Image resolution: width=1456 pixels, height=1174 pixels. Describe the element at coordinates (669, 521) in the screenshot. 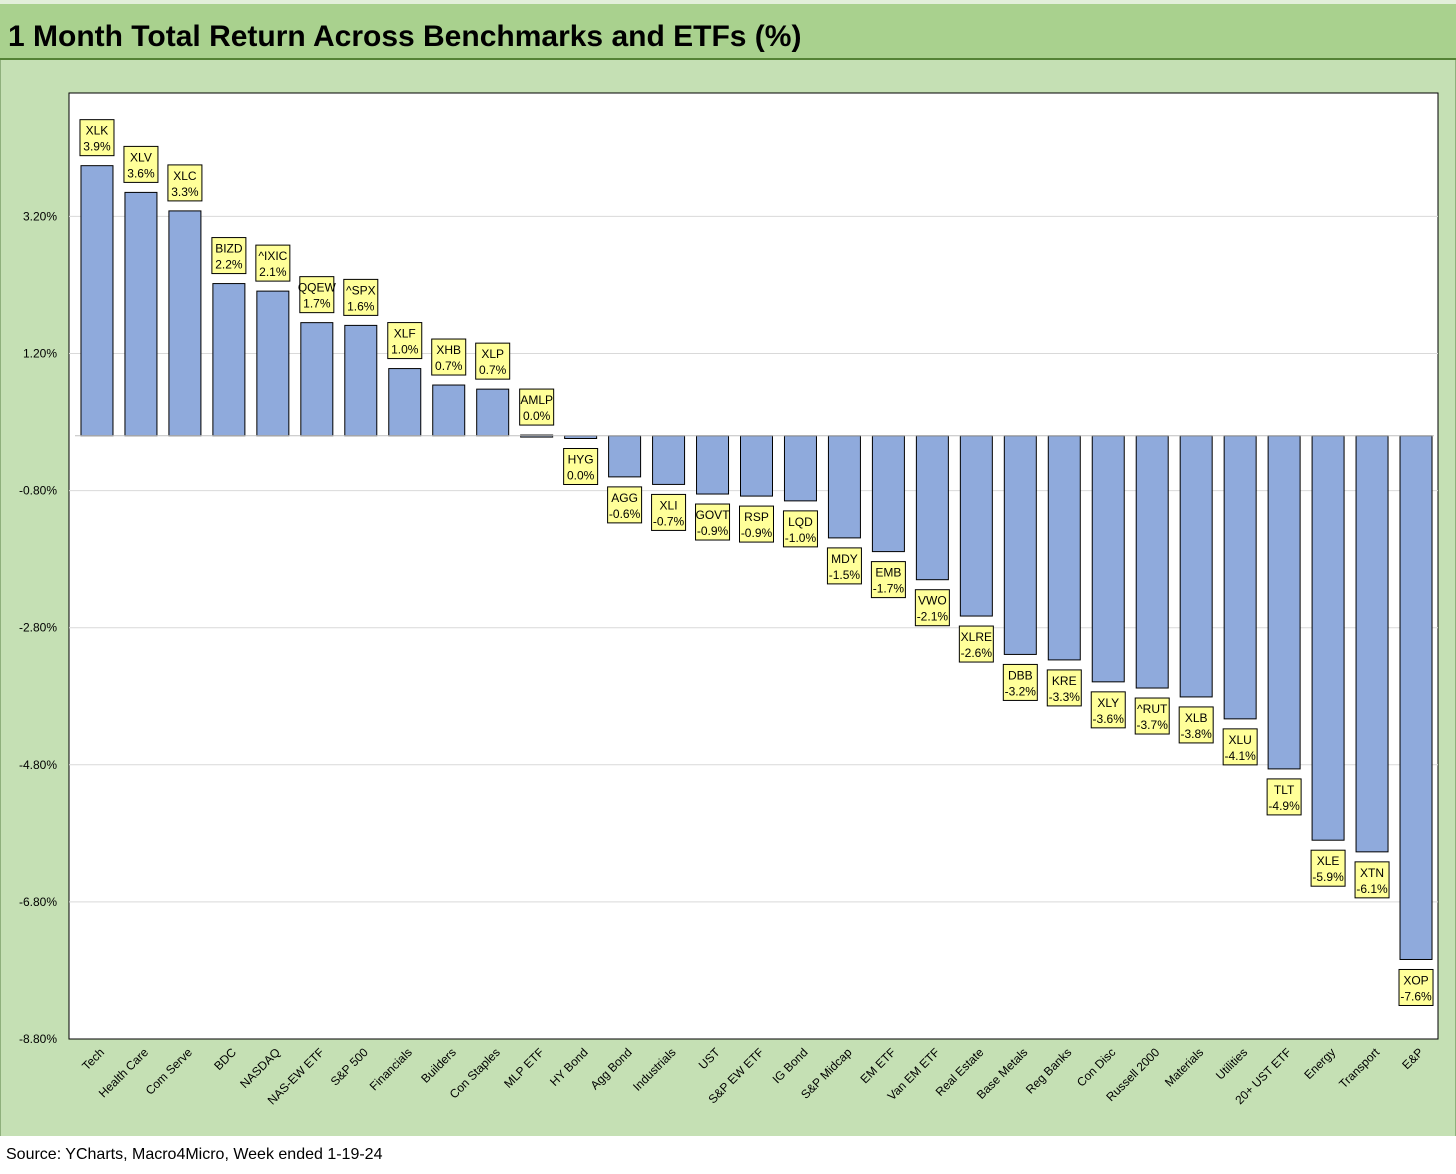

I see `data-label-value: -0.7%` at that location.